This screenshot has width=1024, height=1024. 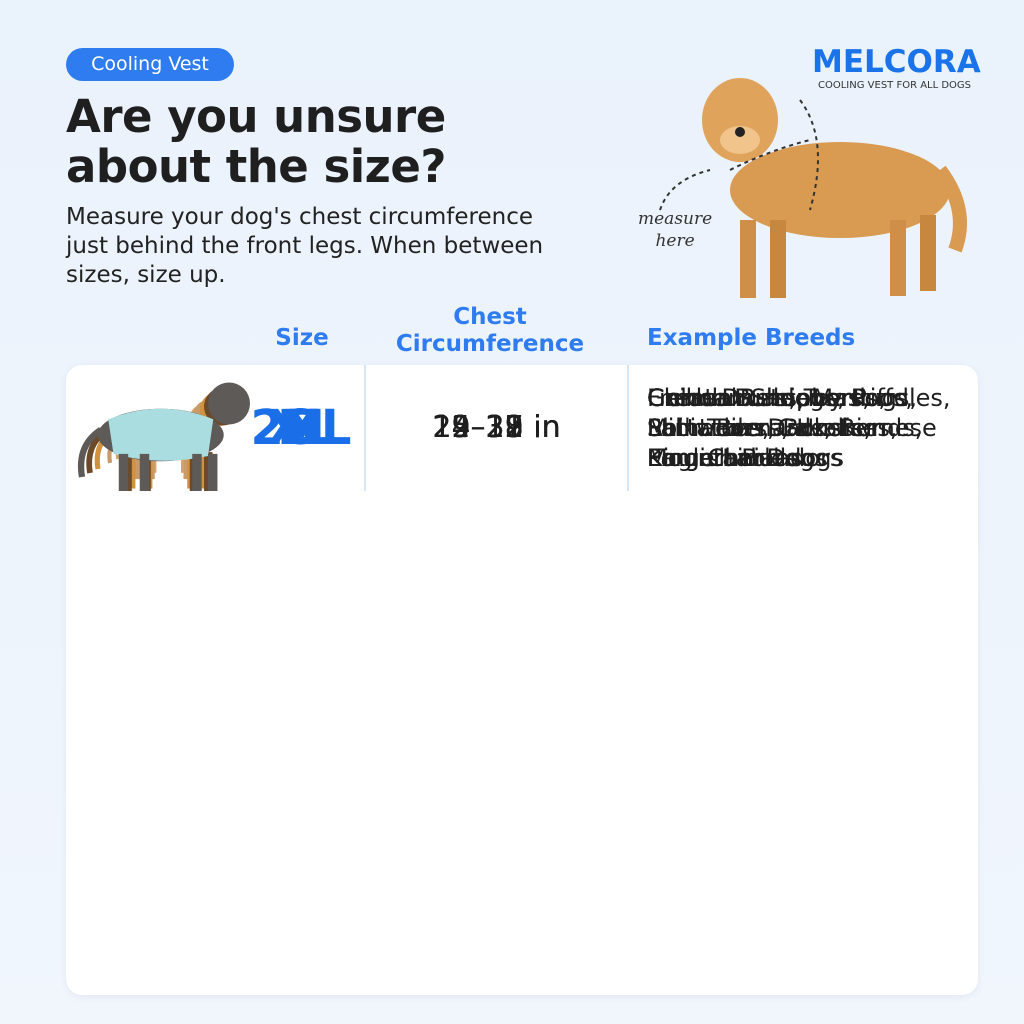 What do you see at coordinates (675, 219) in the screenshot?
I see `annotation-line: measure` at bounding box center [675, 219].